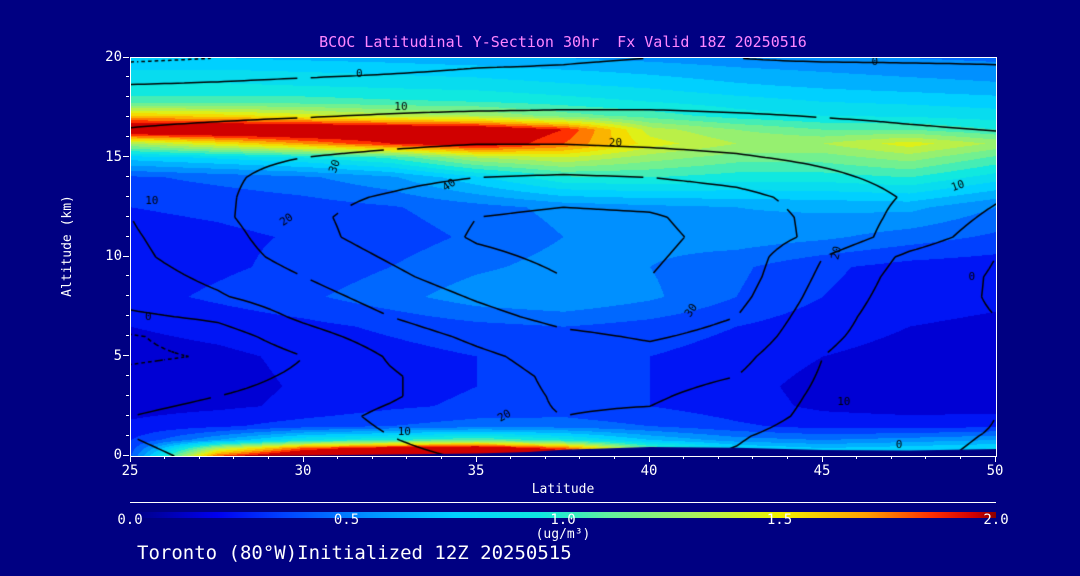  I want to click on colorbar-tick-label: 1.5, so click(779, 520).